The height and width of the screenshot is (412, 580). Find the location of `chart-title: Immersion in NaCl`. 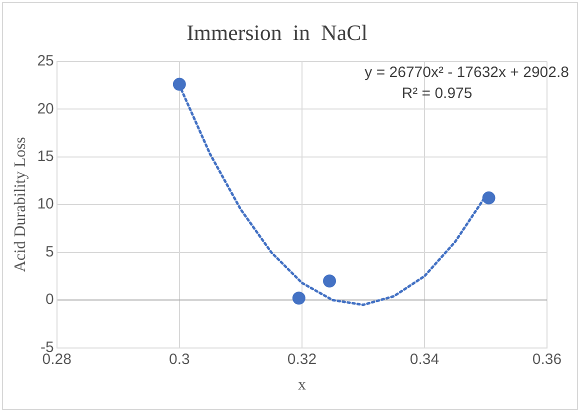

chart-title: Immersion in NaCl is located at coordinates (277, 32).